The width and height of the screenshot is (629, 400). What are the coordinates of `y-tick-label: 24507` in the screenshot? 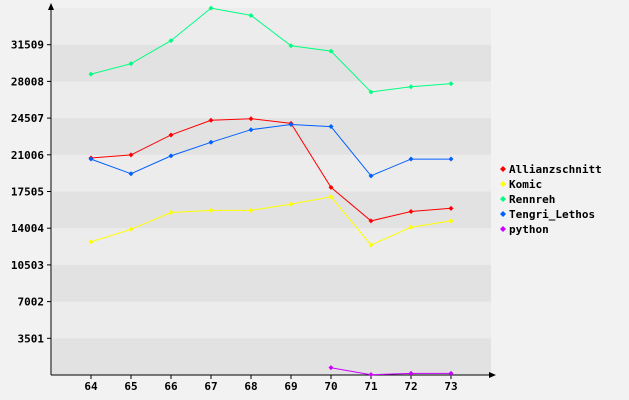 It's located at (27, 118).